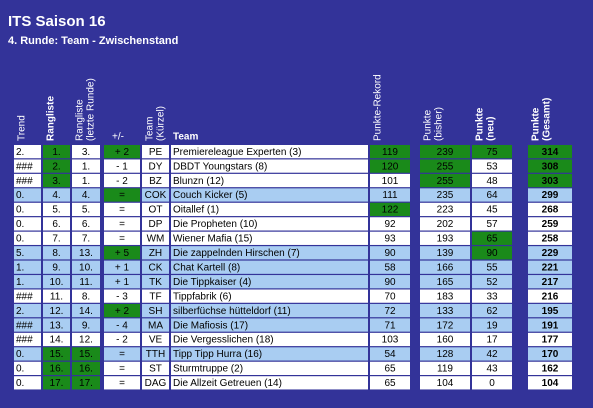  I want to click on cell-text: Sturmtruppe (2), so click(208, 369).